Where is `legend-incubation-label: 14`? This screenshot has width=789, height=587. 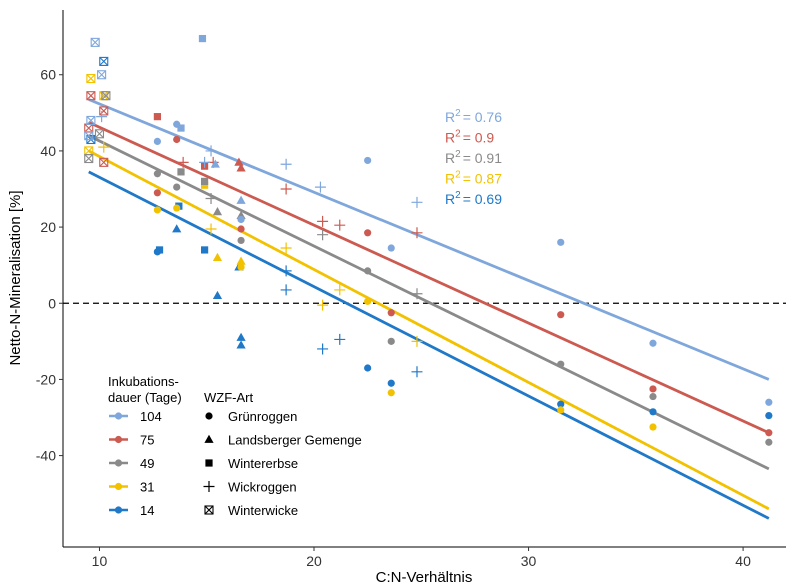 legend-incubation-label: 14 is located at coordinates (147, 510).